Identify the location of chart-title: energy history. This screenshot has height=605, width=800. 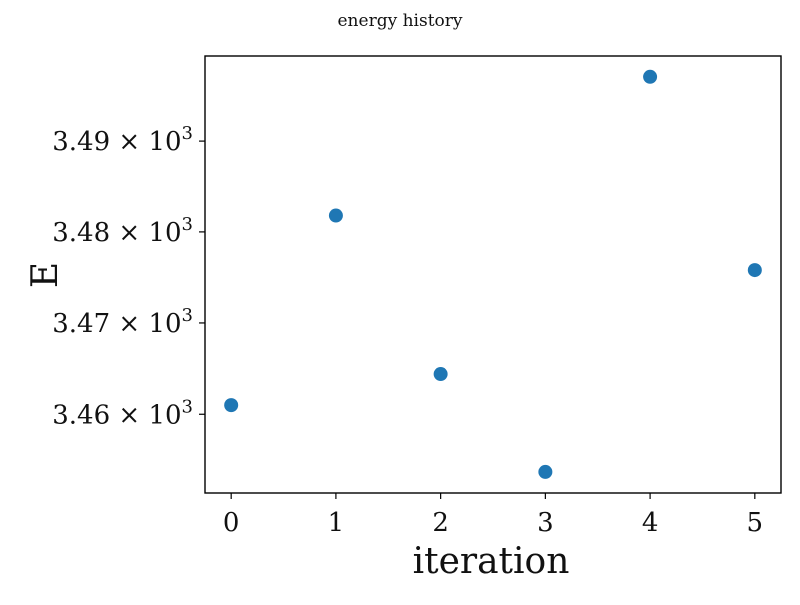
(400, 21).